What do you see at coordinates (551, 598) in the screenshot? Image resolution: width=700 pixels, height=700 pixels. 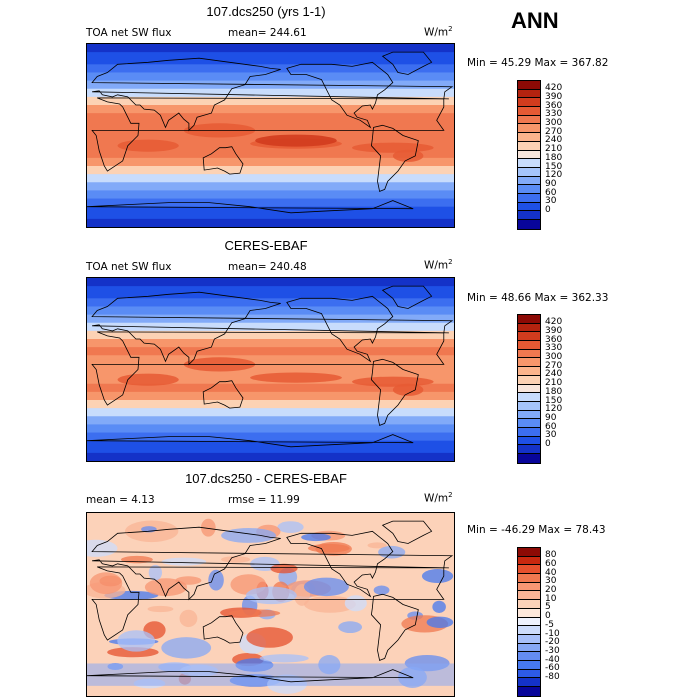 I see `colorbar-label: 10` at bounding box center [551, 598].